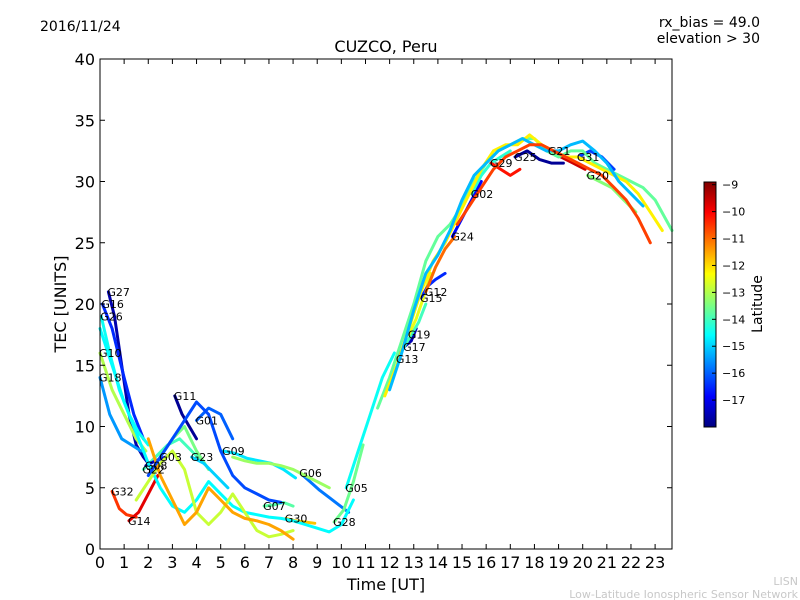 This screenshot has width=800, height=600. What do you see at coordinates (708, 39) in the screenshot?
I see `elevation-label: elevation > 30` at bounding box center [708, 39].